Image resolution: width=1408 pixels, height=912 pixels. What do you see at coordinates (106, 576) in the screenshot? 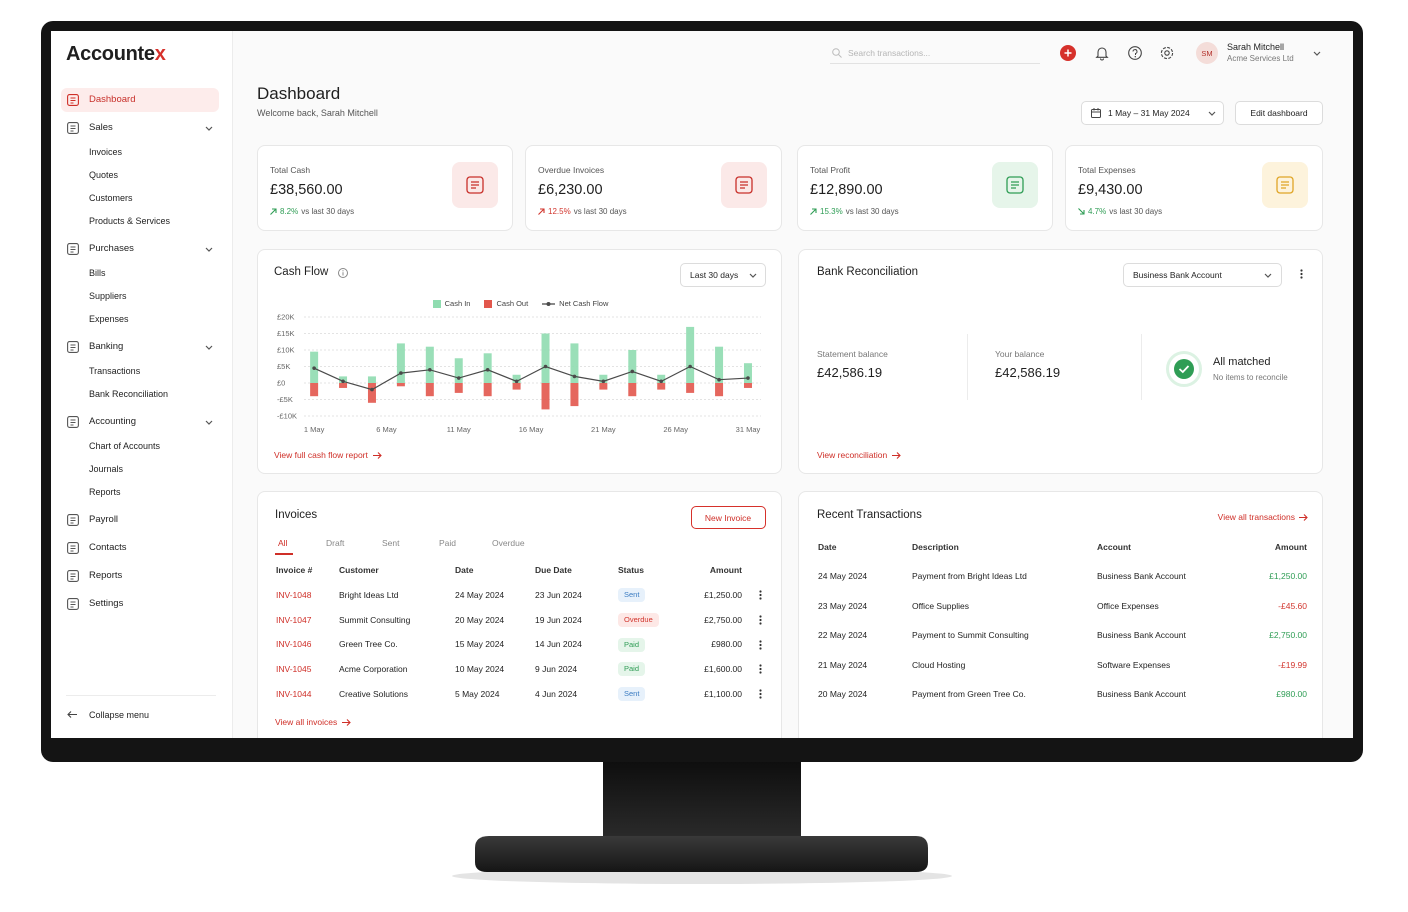
I see `nav-item: Reports` at bounding box center [106, 576].